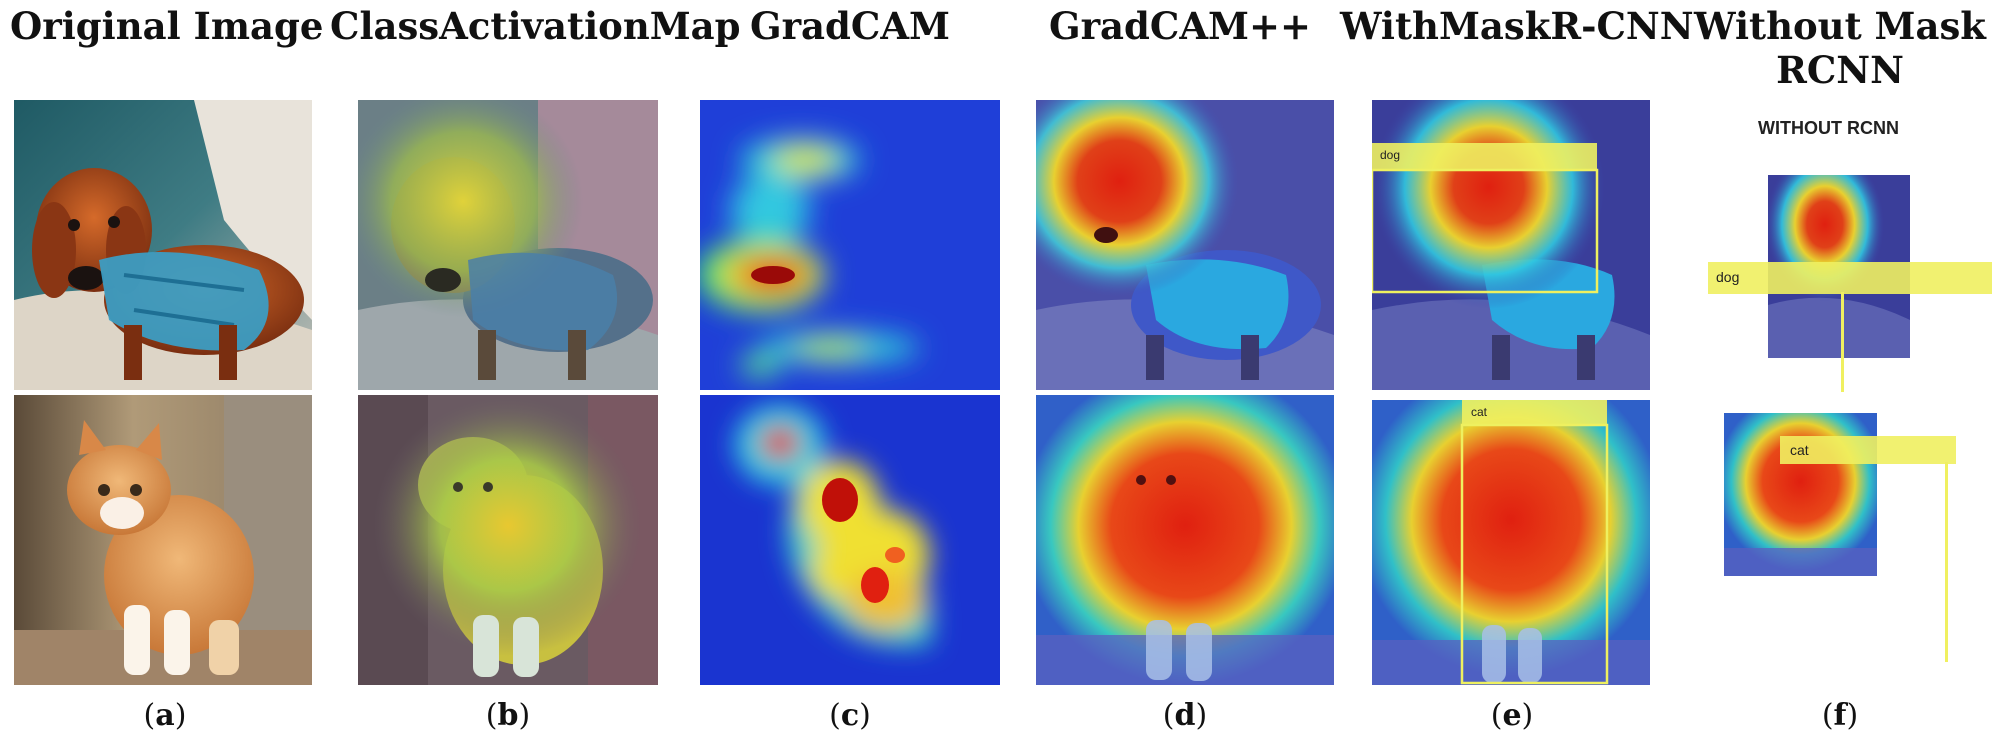 The height and width of the screenshot is (750, 2000). I want to click on column-title-without-mask-line1: Without Mask, so click(1840, 26).